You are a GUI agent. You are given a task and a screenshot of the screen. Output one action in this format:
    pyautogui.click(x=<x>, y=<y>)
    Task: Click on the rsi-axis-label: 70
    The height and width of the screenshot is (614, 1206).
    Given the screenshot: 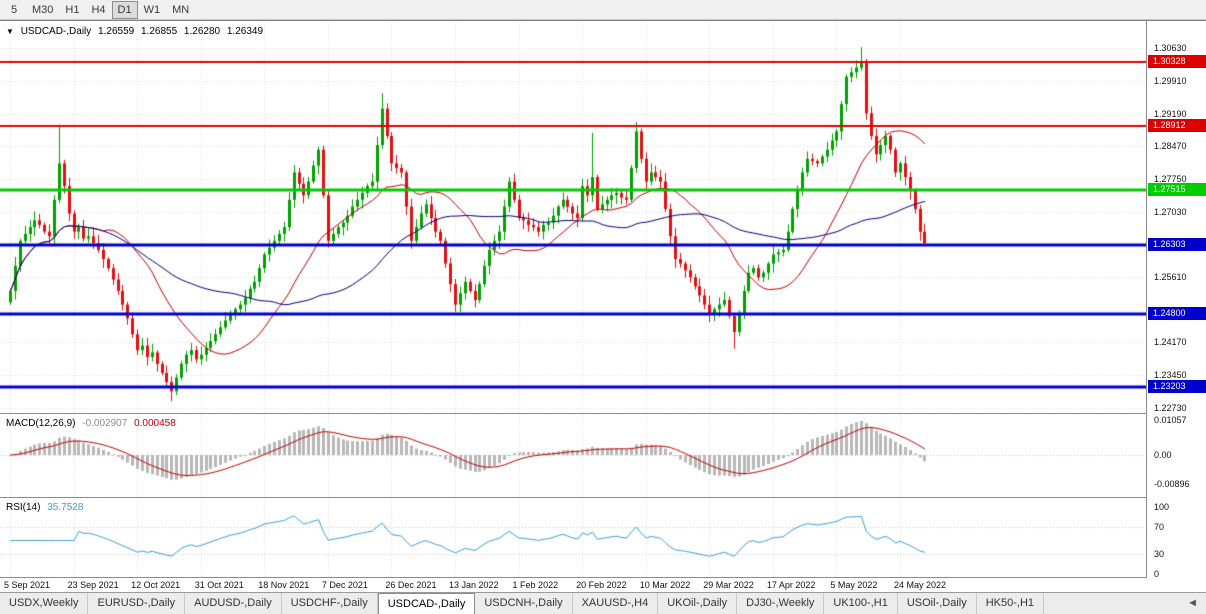 What is the action you would take?
    pyautogui.click(x=1159, y=527)
    